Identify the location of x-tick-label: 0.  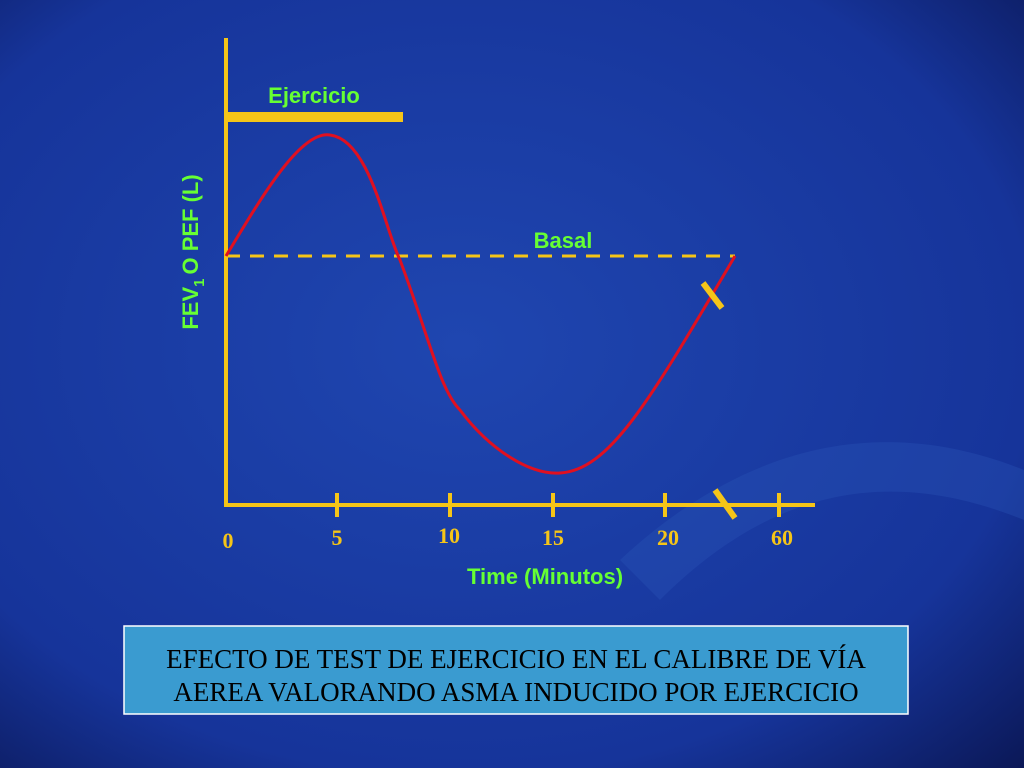
(228, 540).